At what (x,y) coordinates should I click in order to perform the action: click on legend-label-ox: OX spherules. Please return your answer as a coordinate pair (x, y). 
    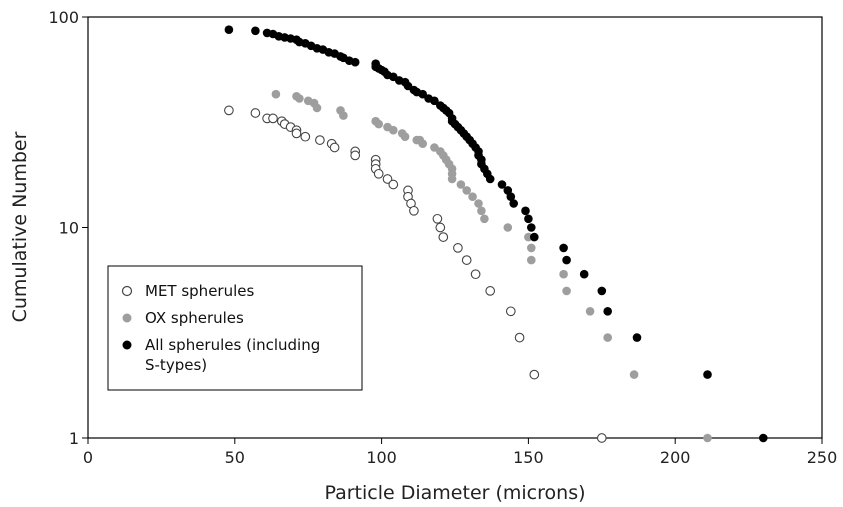
    Looking at the image, I should click on (194, 318).